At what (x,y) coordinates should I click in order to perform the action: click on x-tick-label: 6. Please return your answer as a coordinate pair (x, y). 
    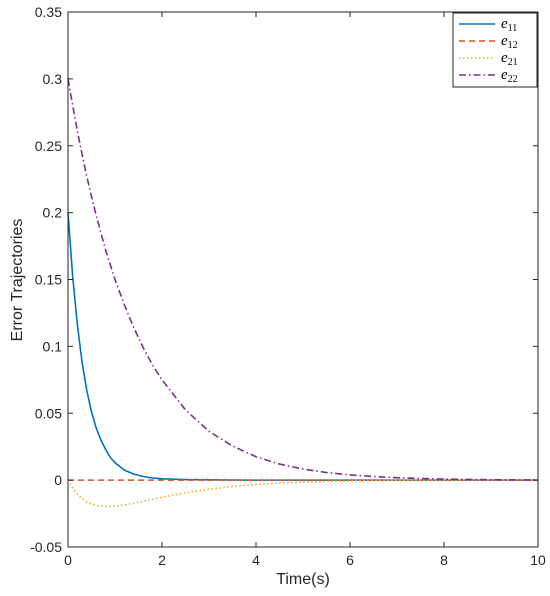
    Looking at the image, I should click on (350, 560).